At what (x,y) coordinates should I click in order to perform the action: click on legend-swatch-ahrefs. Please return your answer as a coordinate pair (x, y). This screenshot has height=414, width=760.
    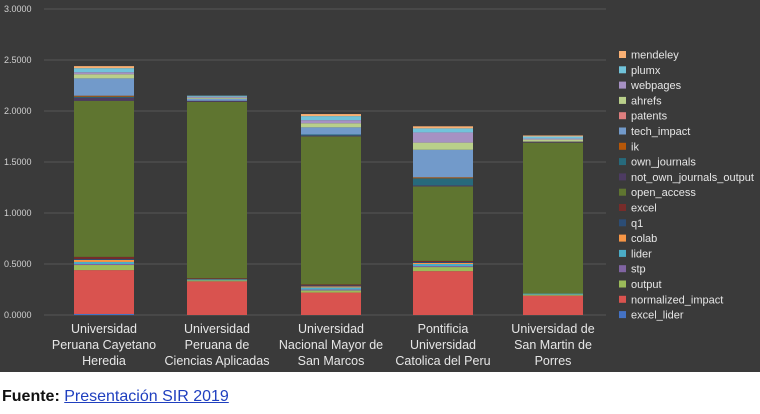
    Looking at the image, I should click on (622, 100).